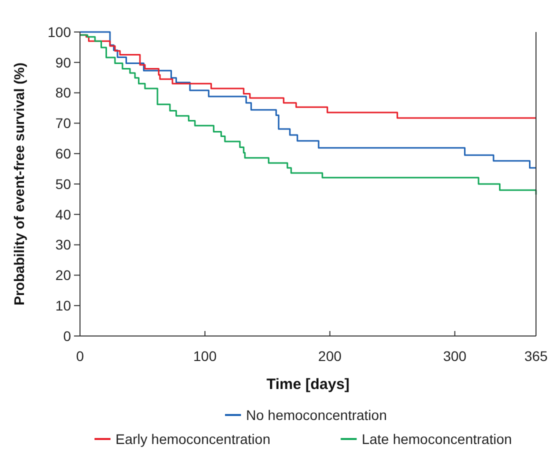 The height and width of the screenshot is (454, 556). I want to click on y-tick-label: 40, so click(63, 214).